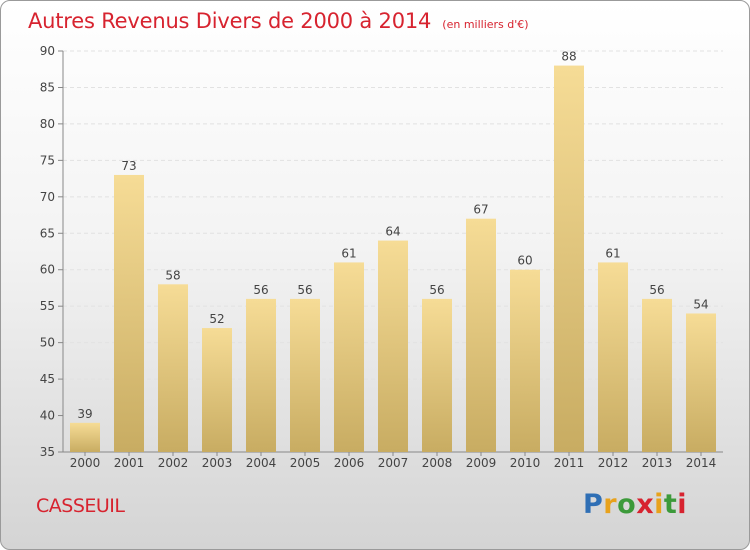 The width and height of the screenshot is (750, 550). Describe the element at coordinates (485, 24) in the screenshot. I see `chart-subtitle: (en milliers d'€)` at that location.